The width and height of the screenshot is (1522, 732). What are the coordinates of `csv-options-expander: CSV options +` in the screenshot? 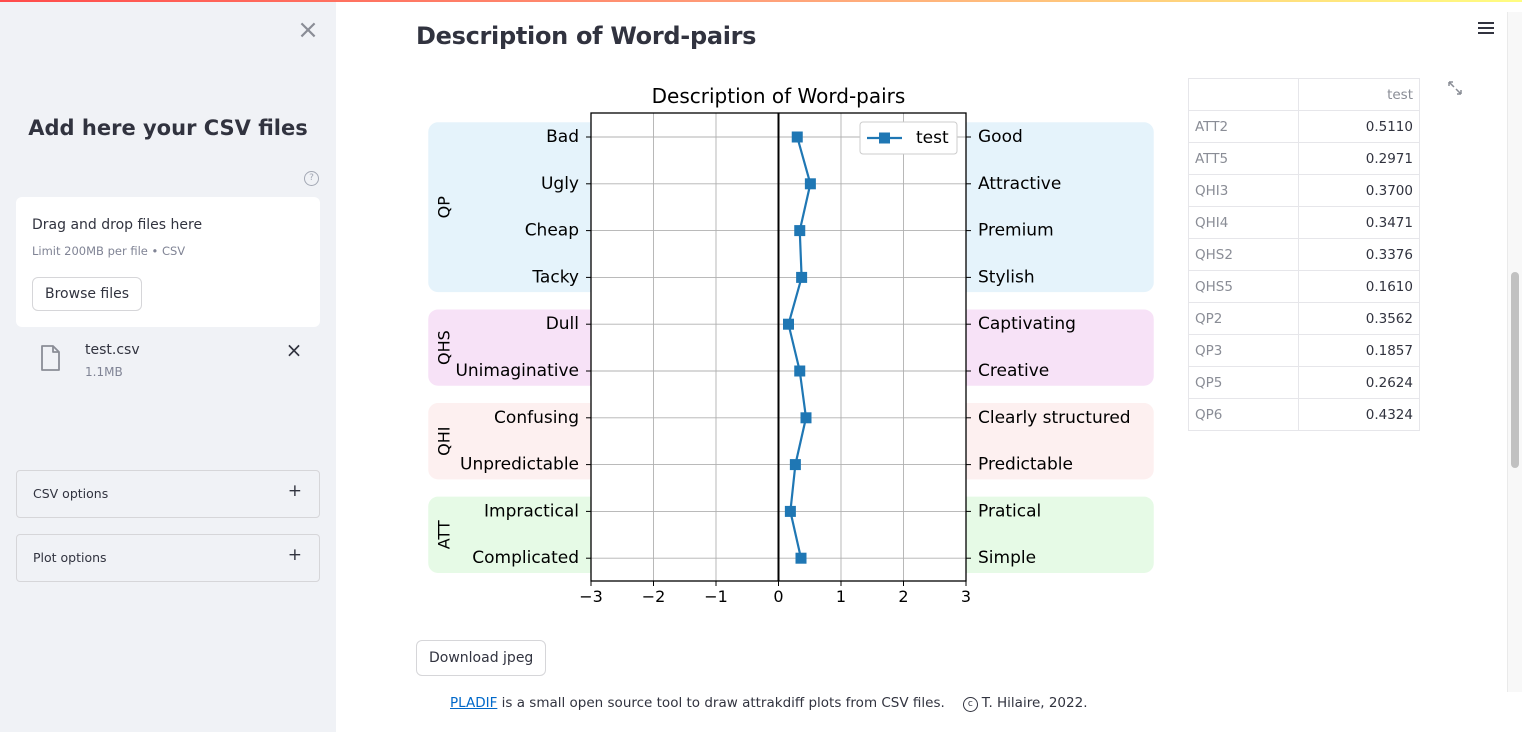 It's located at (168, 494).